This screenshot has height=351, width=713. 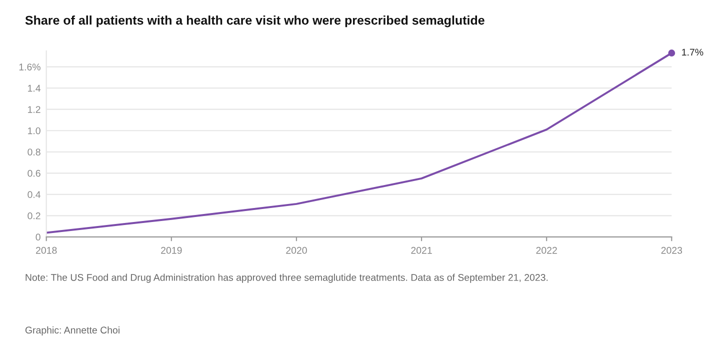 I want to click on x-tick-label: 2018, so click(x=46, y=250).